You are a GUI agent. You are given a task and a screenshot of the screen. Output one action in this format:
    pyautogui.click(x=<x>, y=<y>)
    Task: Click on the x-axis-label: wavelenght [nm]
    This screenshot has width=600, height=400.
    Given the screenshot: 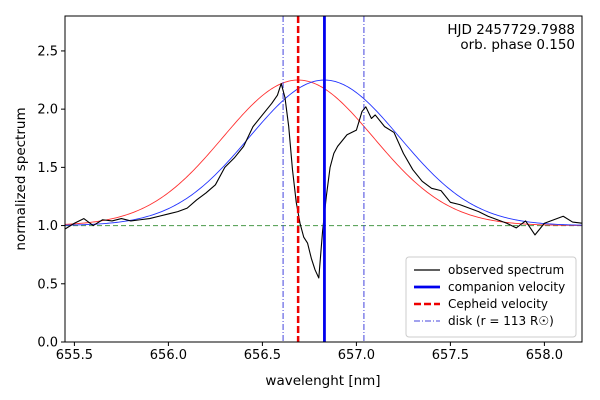 What is the action you would take?
    pyautogui.click(x=322, y=381)
    